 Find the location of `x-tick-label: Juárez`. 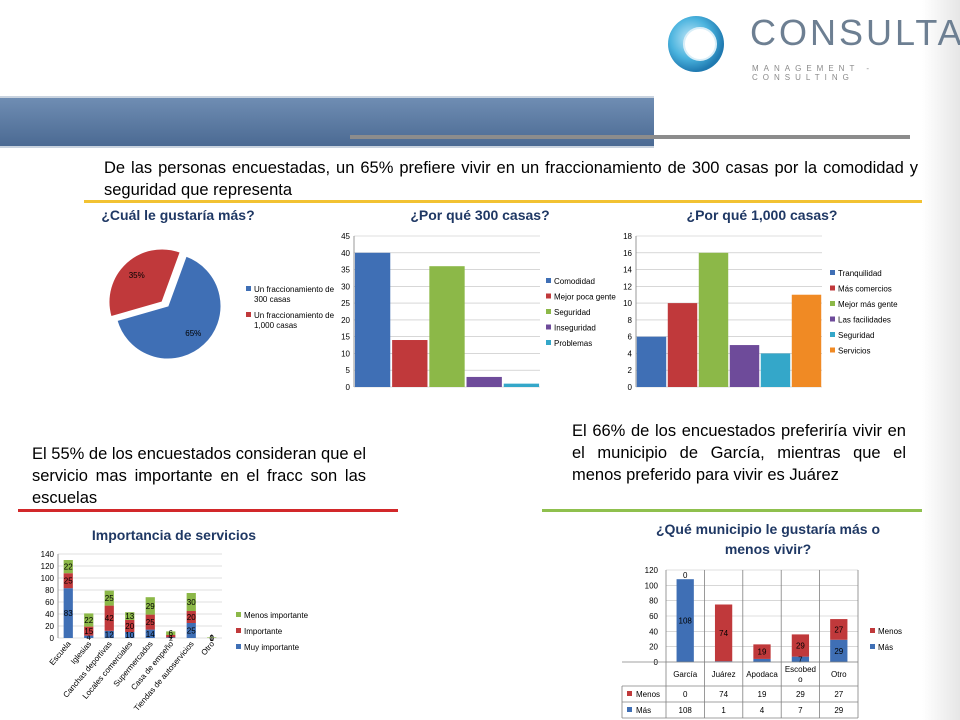

x-tick-label: Juárez is located at coordinates (724, 674).